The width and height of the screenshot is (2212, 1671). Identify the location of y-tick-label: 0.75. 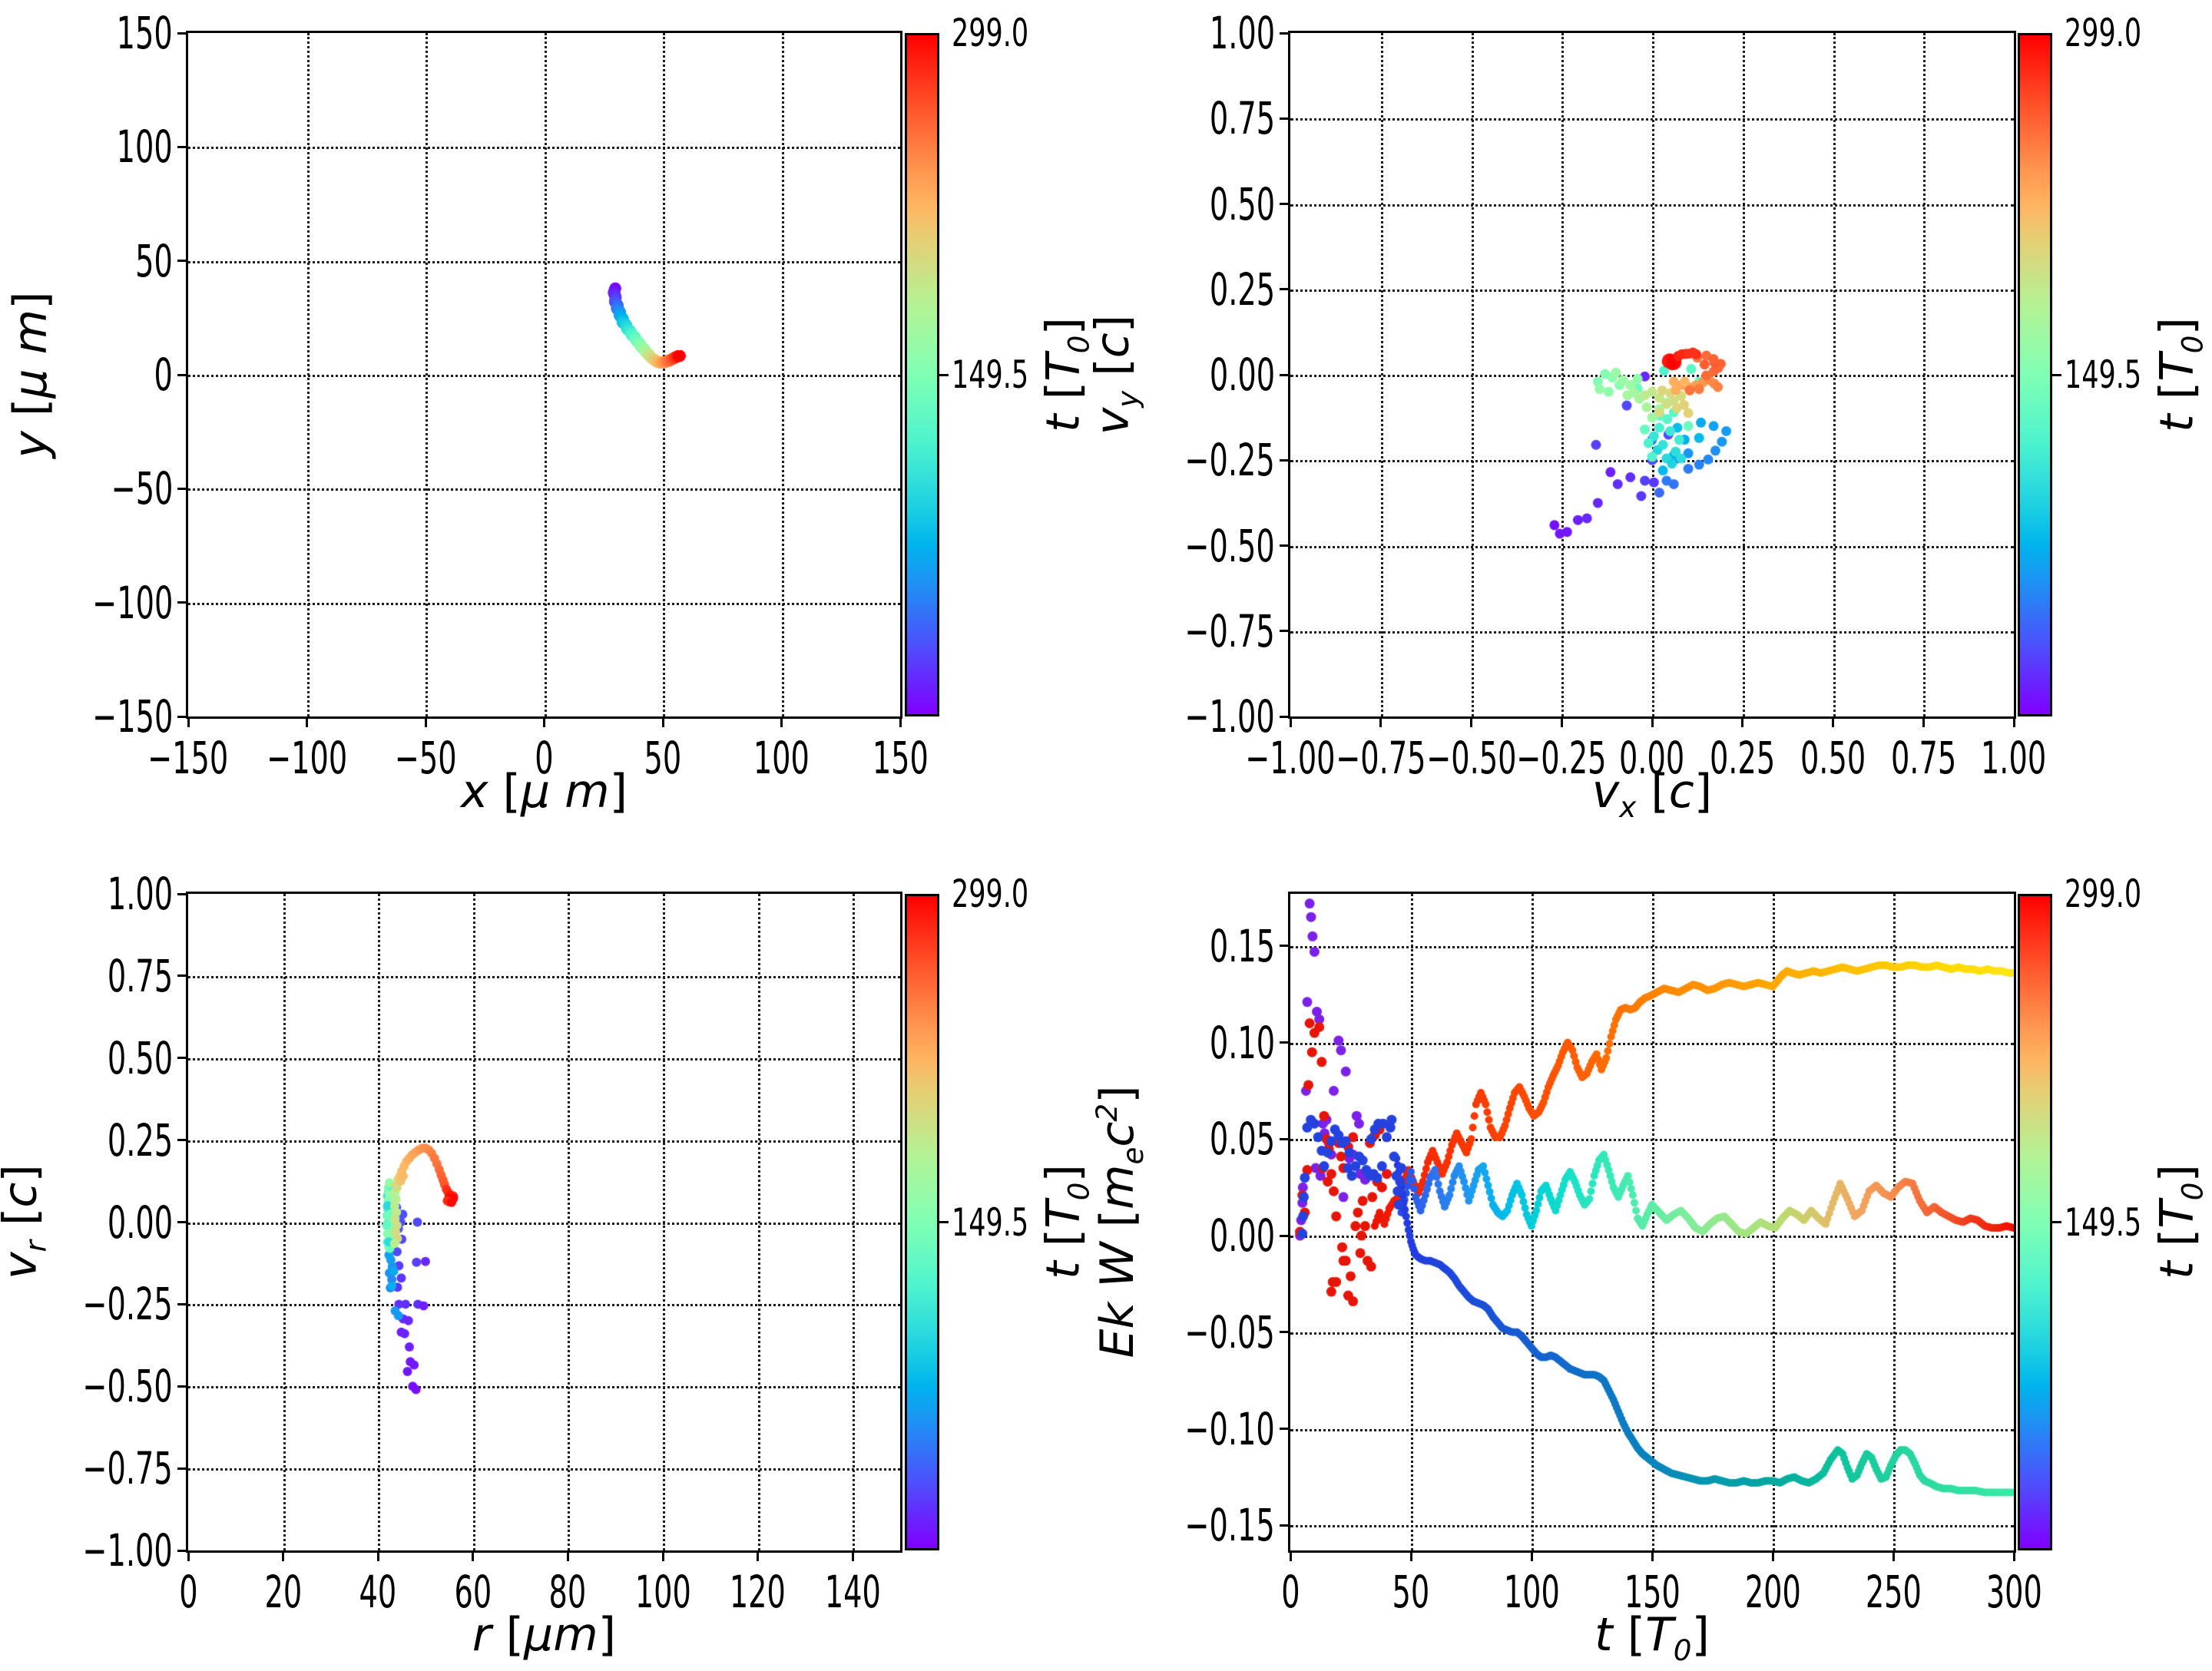
(140, 975).